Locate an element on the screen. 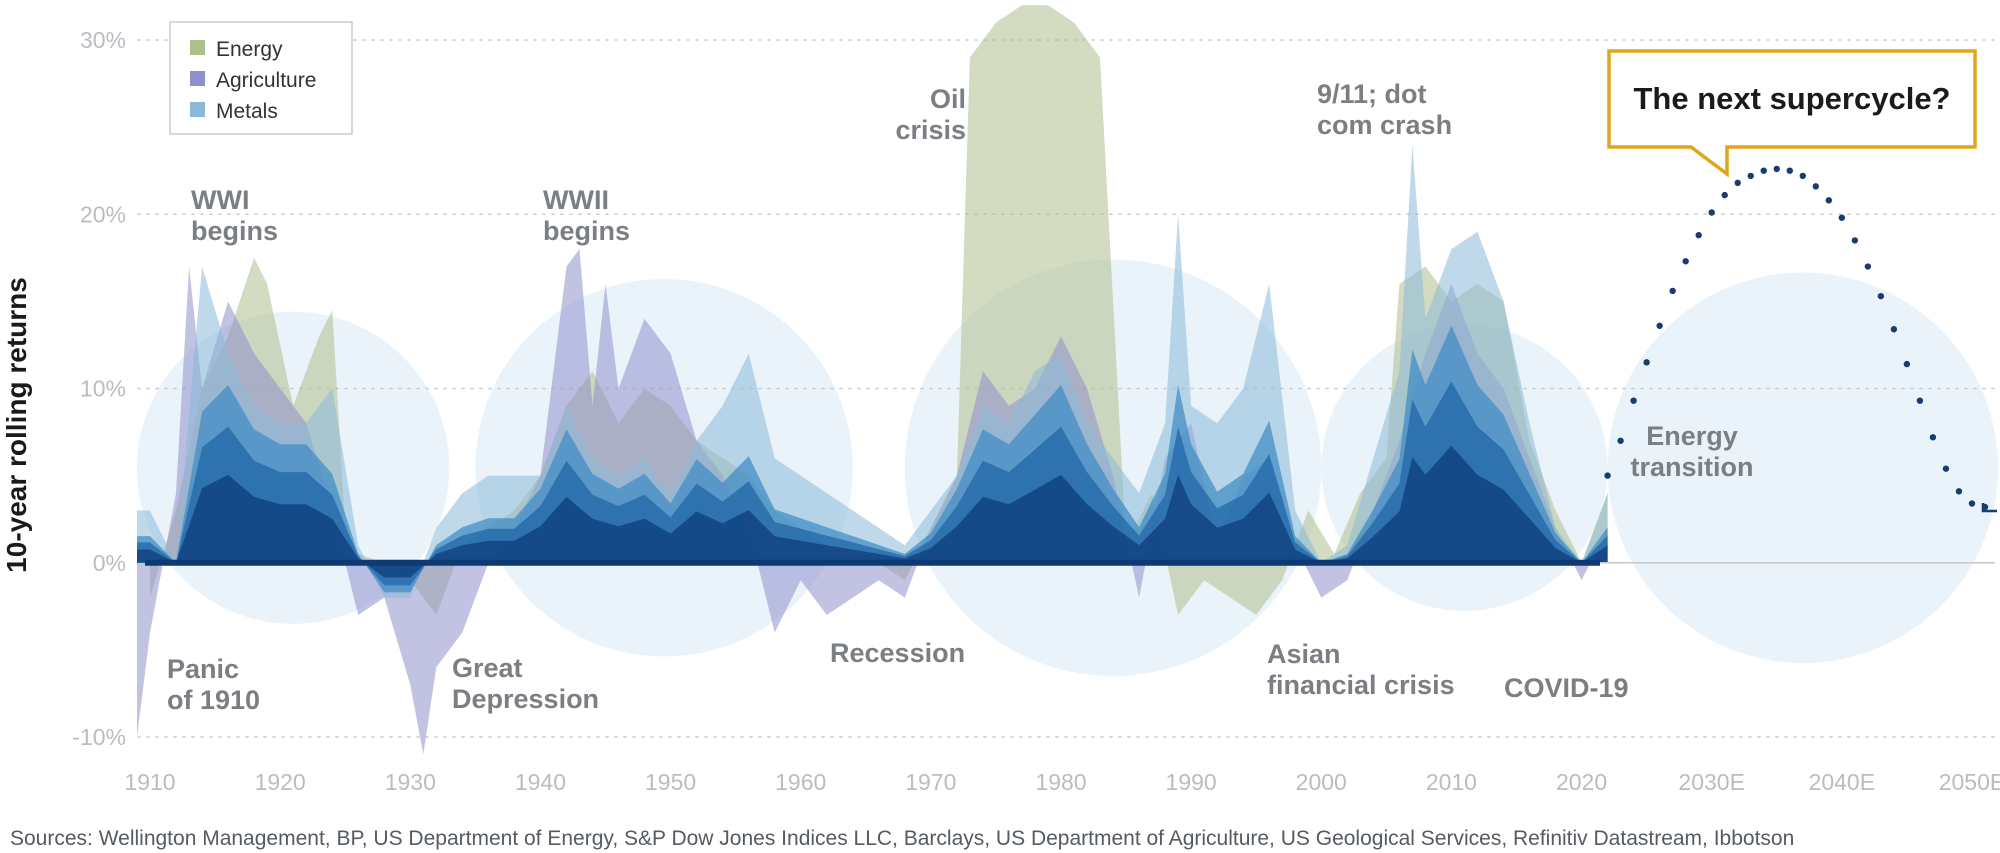 The height and width of the screenshot is (853, 2000). legend: Energy Agriculture Metals is located at coordinates (261, 78).